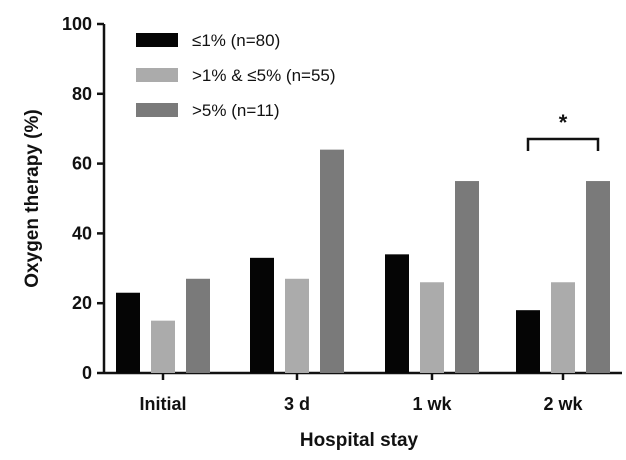  Describe the element at coordinates (563, 144) in the screenshot. I see `significance-bracket` at that location.